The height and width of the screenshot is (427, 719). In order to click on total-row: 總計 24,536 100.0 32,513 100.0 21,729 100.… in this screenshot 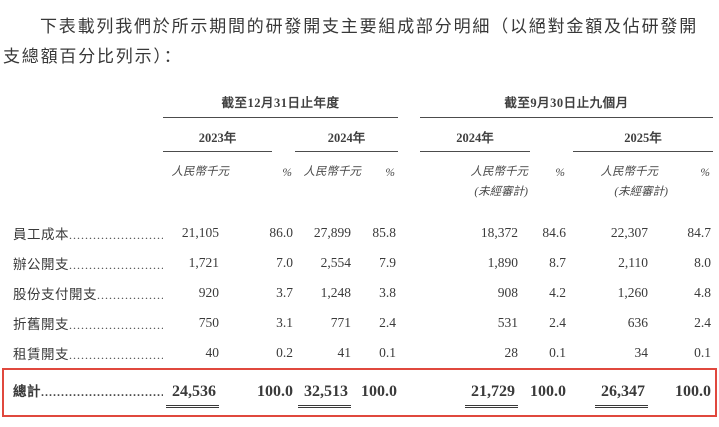, I will do `click(359, 389)`.